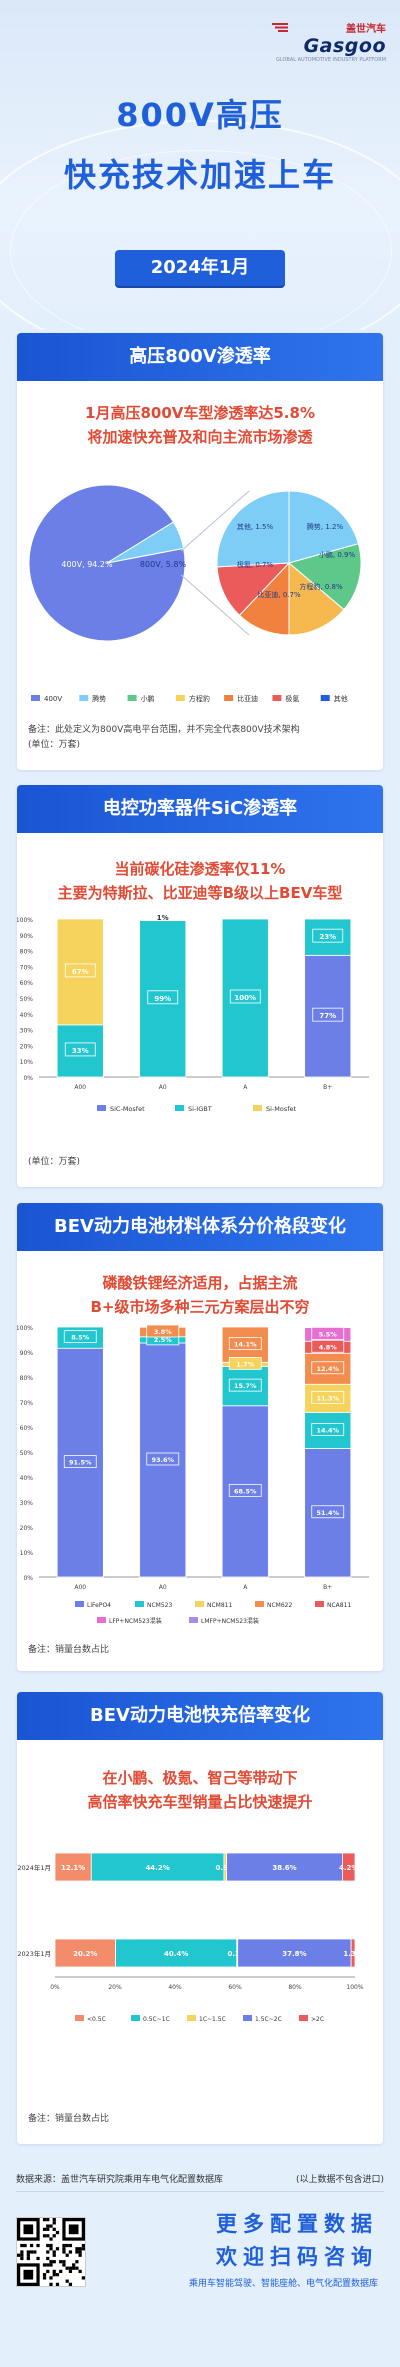  Describe the element at coordinates (27, 1503) in the screenshot. I see `y-tick-label: 30%` at that location.